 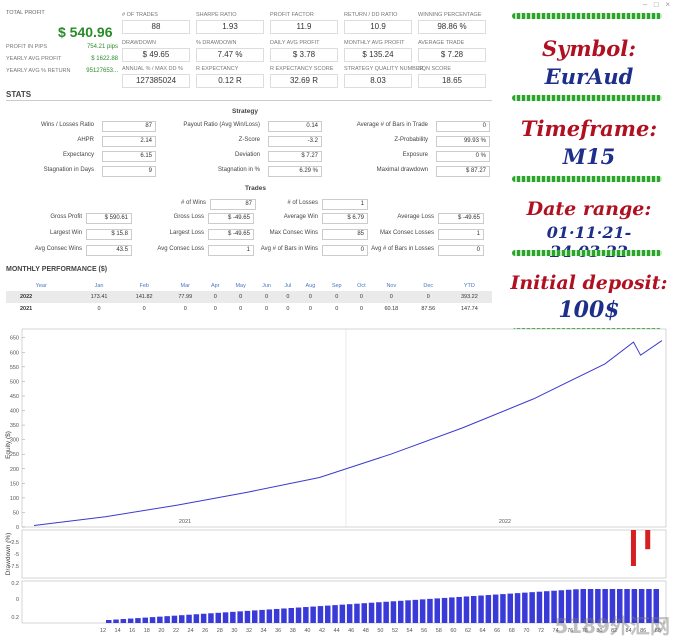 I want to click on strategy-stat-row: Expectancy 6.15, so click(x=109, y=157).